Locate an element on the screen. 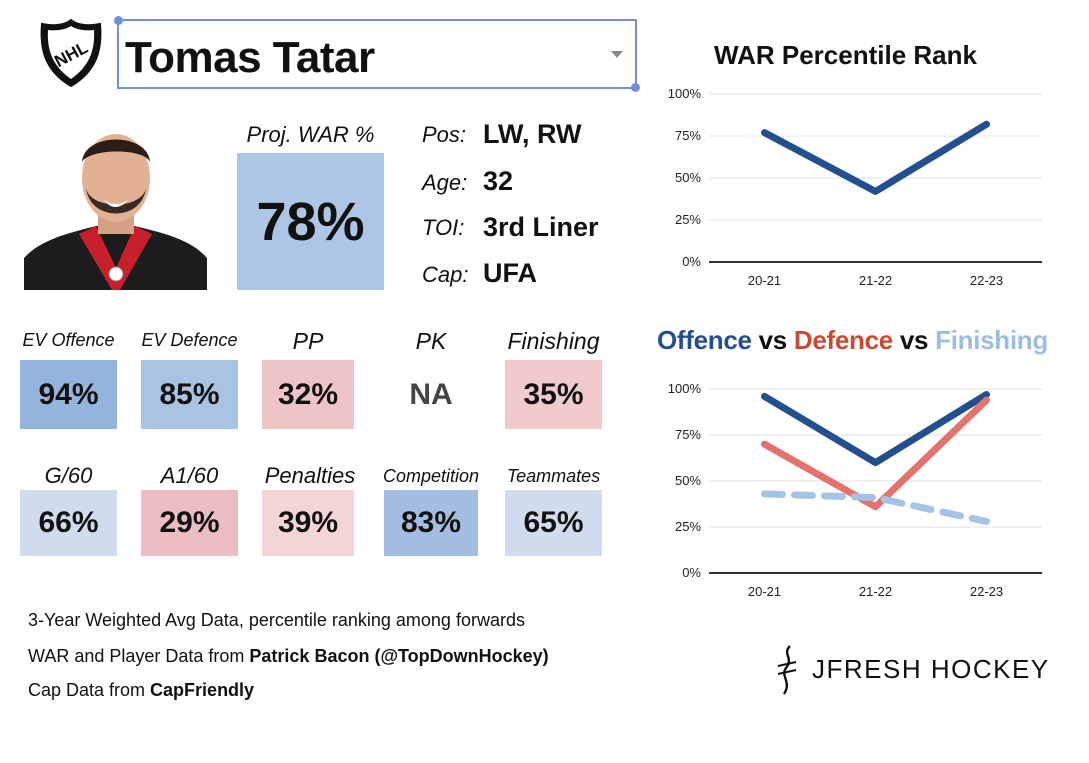  teammates-value: 65% is located at coordinates (553, 523).